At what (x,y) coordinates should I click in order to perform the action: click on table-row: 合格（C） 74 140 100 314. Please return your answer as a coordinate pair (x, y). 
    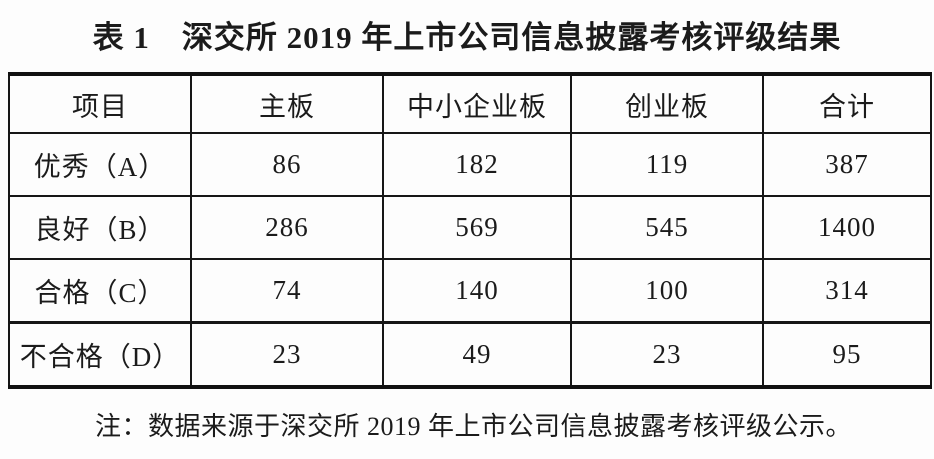
    Looking at the image, I should click on (470, 291).